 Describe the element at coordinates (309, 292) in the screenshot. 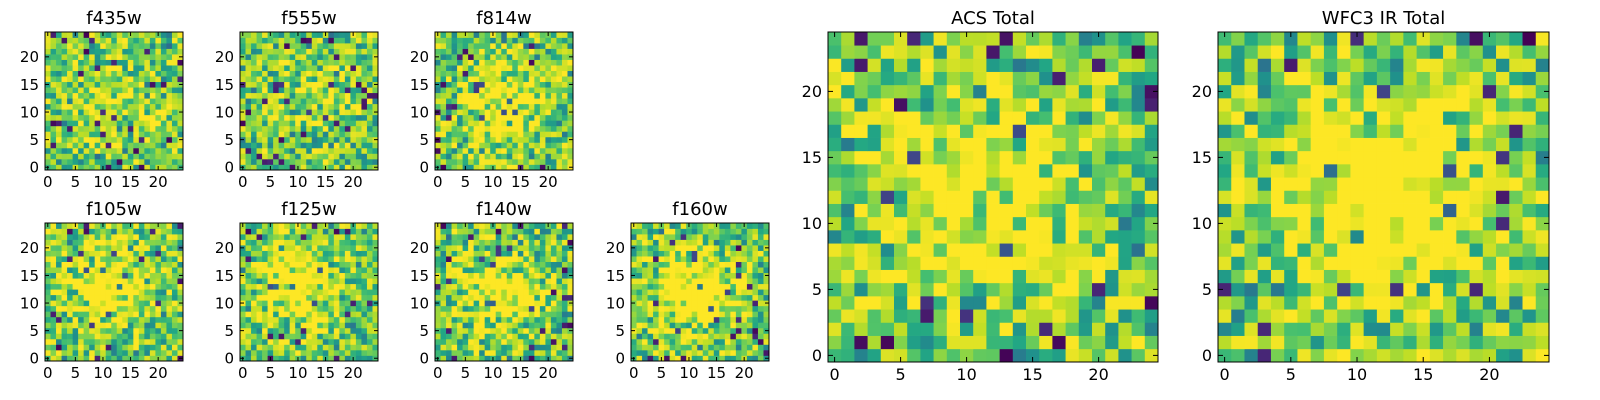

I see `heatmap-cells` at that location.